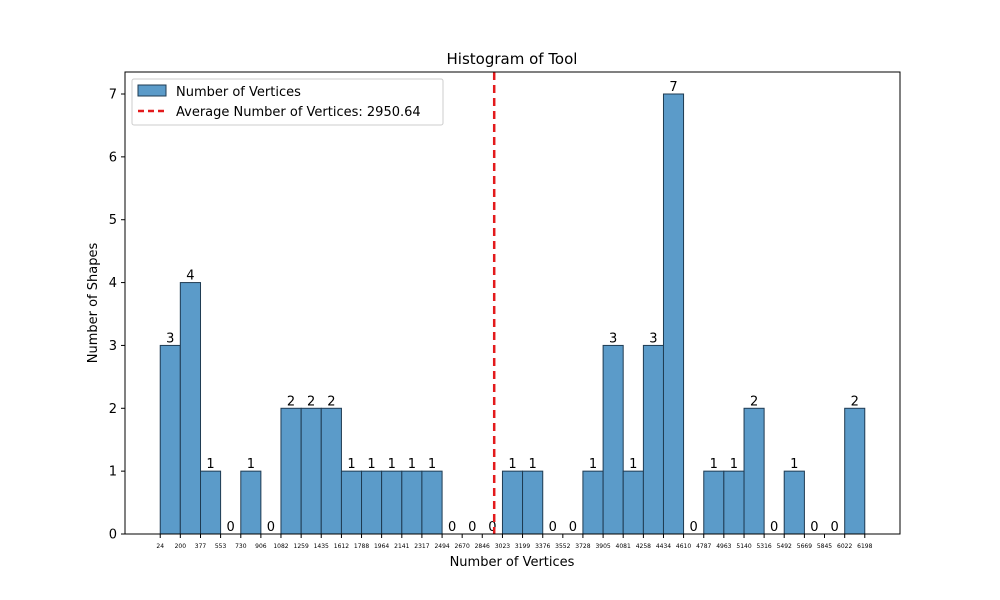  What do you see at coordinates (160, 546) in the screenshot?
I see `x-tick-label: 24` at bounding box center [160, 546].